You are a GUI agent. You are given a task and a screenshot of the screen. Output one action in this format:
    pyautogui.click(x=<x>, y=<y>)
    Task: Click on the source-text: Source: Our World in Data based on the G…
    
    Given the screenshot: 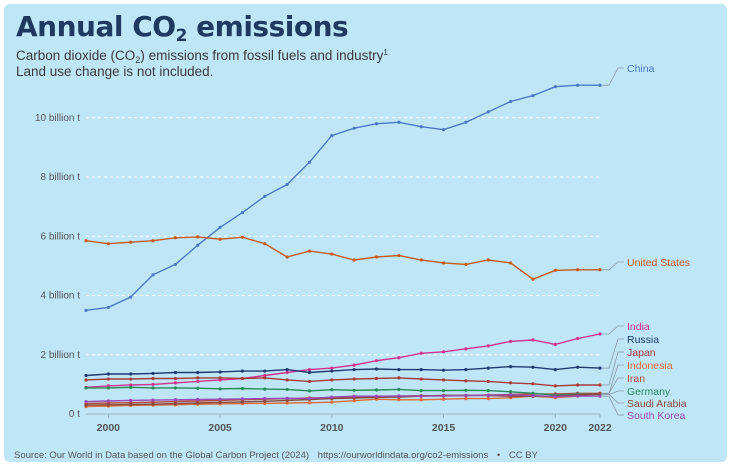 What is the action you would take?
    pyautogui.click(x=162, y=455)
    